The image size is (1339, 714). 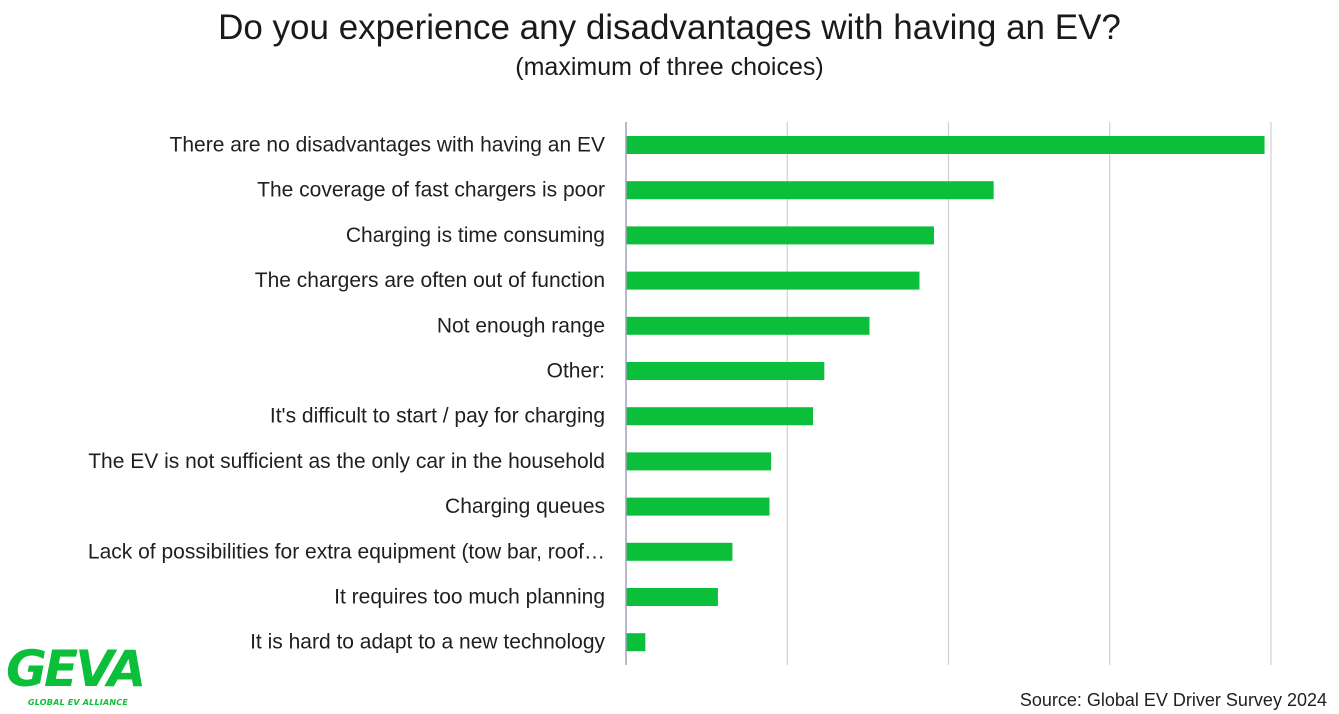 What do you see at coordinates (430, 280) in the screenshot?
I see `category-label-3: The chargers are often out of function` at bounding box center [430, 280].